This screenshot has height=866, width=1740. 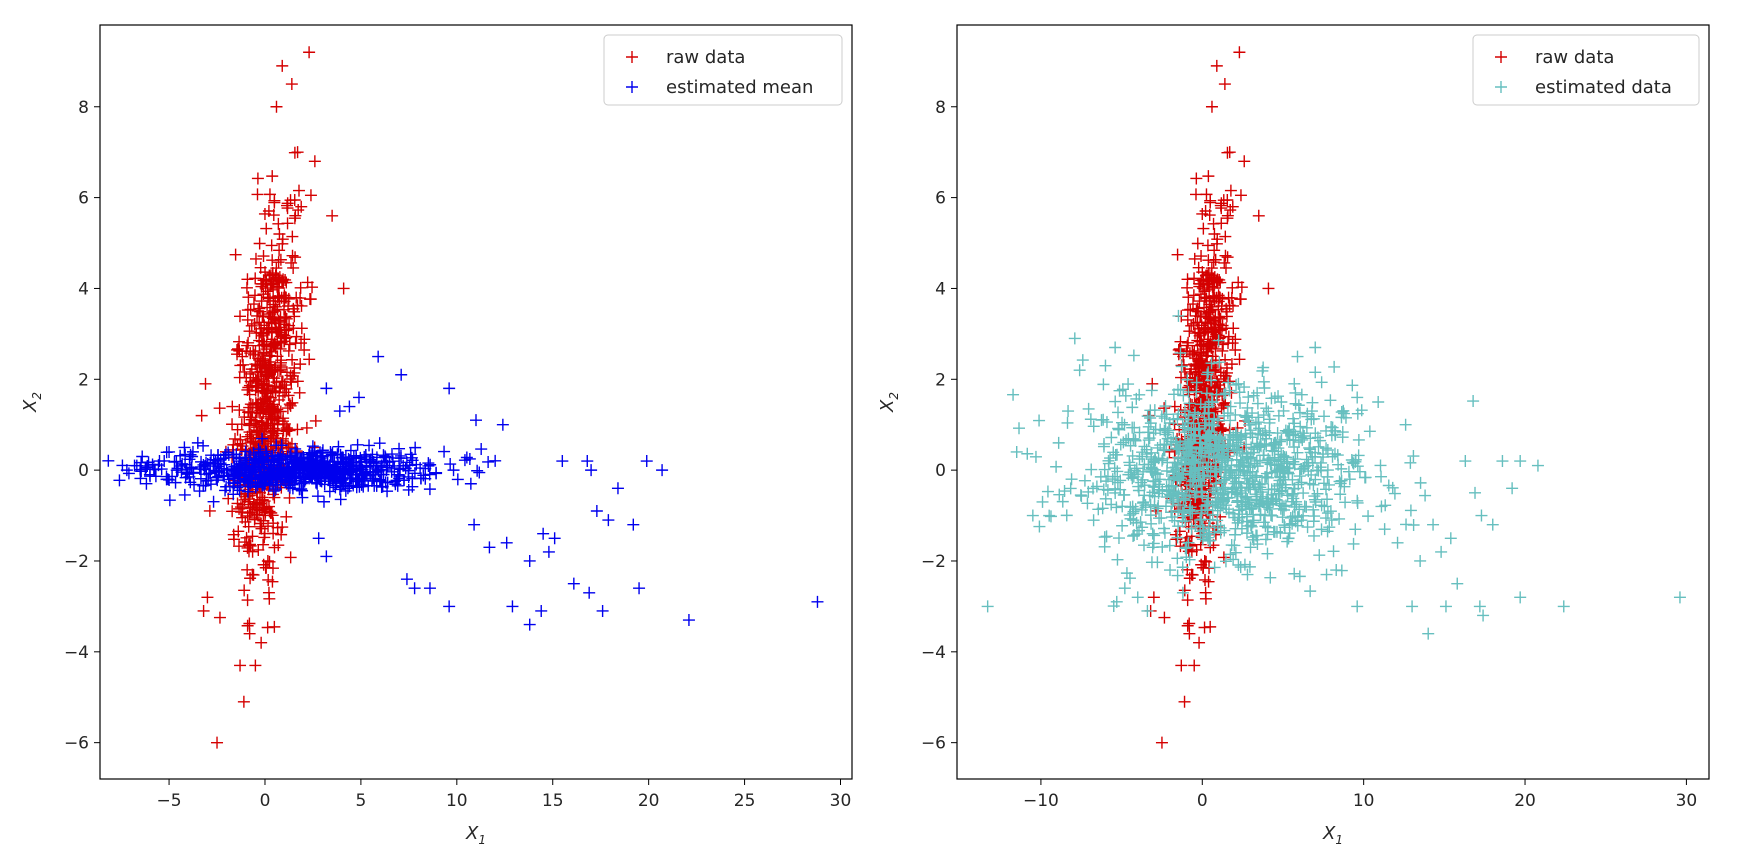 I want to click on x-tick-label: 30, so click(x=1687, y=801).